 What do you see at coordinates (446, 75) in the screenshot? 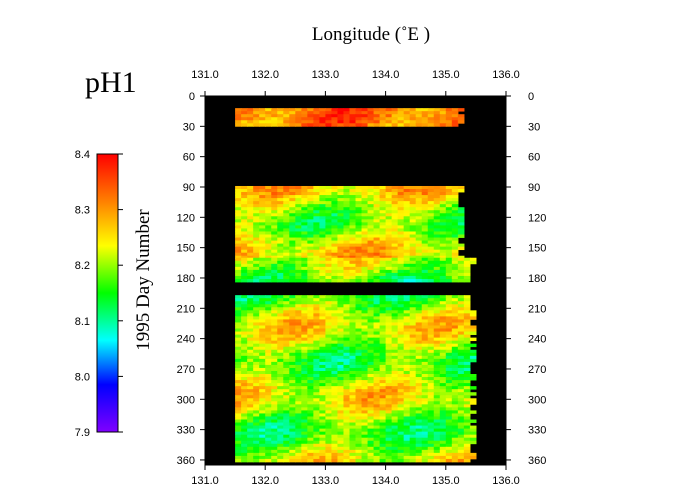
I see `x-tick-label-top: 135.0` at bounding box center [446, 75].